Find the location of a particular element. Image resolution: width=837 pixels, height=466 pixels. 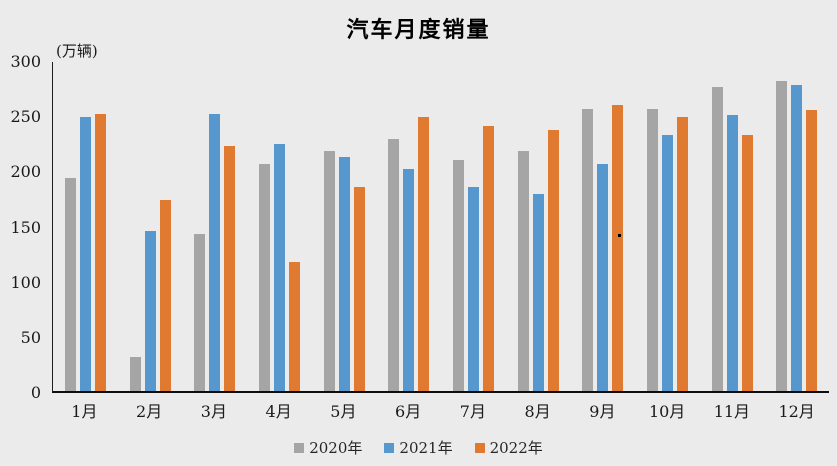

bar-2020年-5月 is located at coordinates (329, 270).